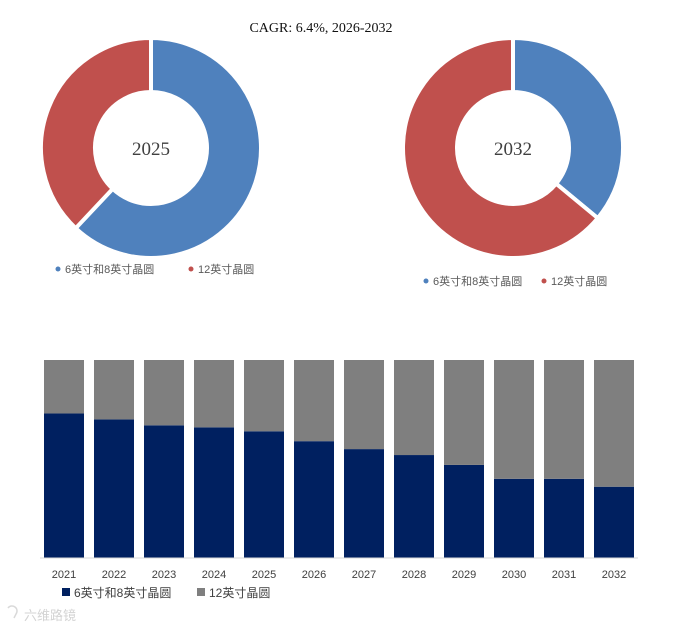 The image size is (683, 628). What do you see at coordinates (214, 575) in the screenshot?
I see `x-tick-label: 2024` at bounding box center [214, 575].